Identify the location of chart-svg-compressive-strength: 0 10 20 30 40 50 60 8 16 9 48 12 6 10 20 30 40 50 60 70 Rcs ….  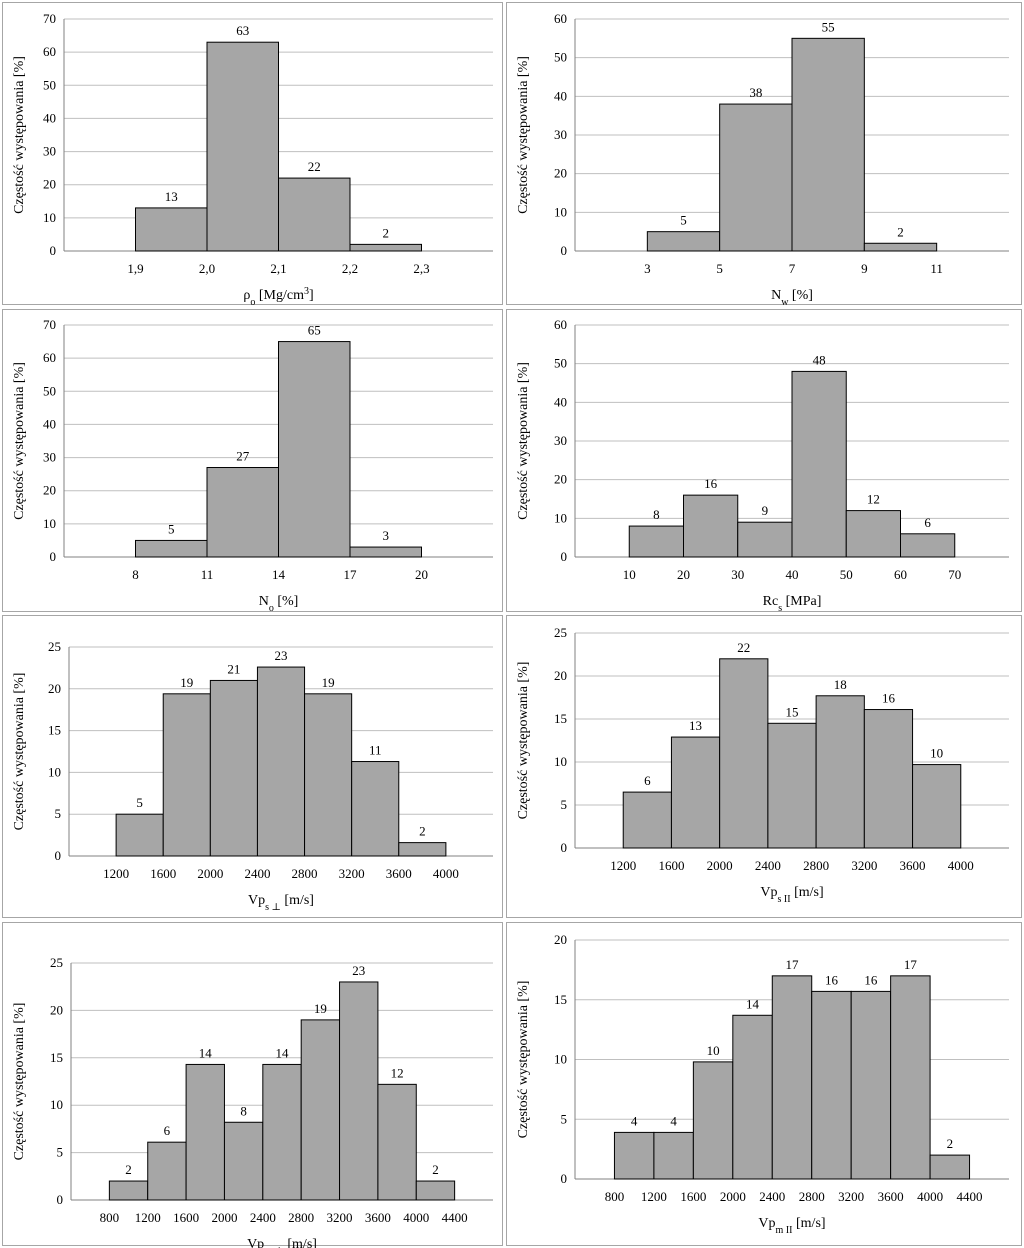
(762, 465).